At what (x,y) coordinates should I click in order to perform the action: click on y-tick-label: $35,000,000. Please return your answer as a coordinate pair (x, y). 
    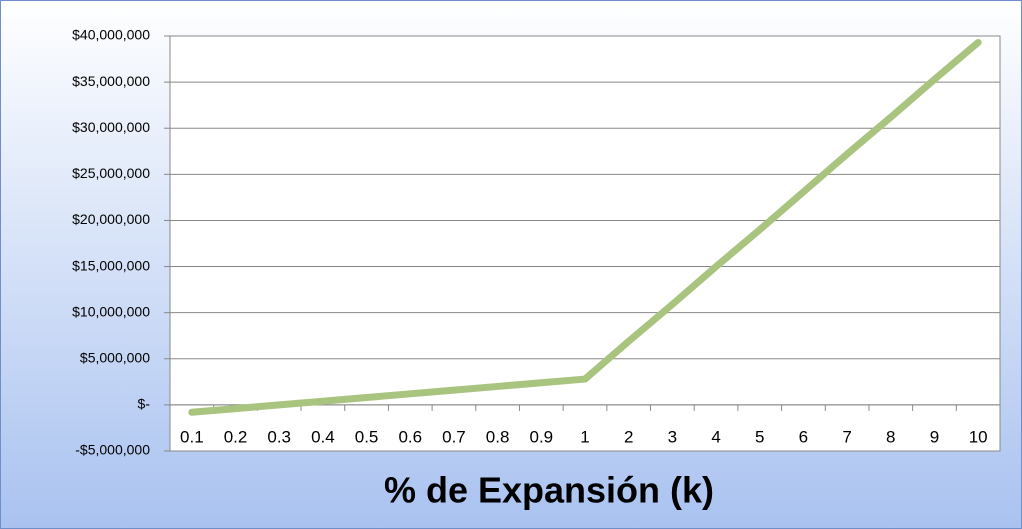
    Looking at the image, I should click on (111, 81).